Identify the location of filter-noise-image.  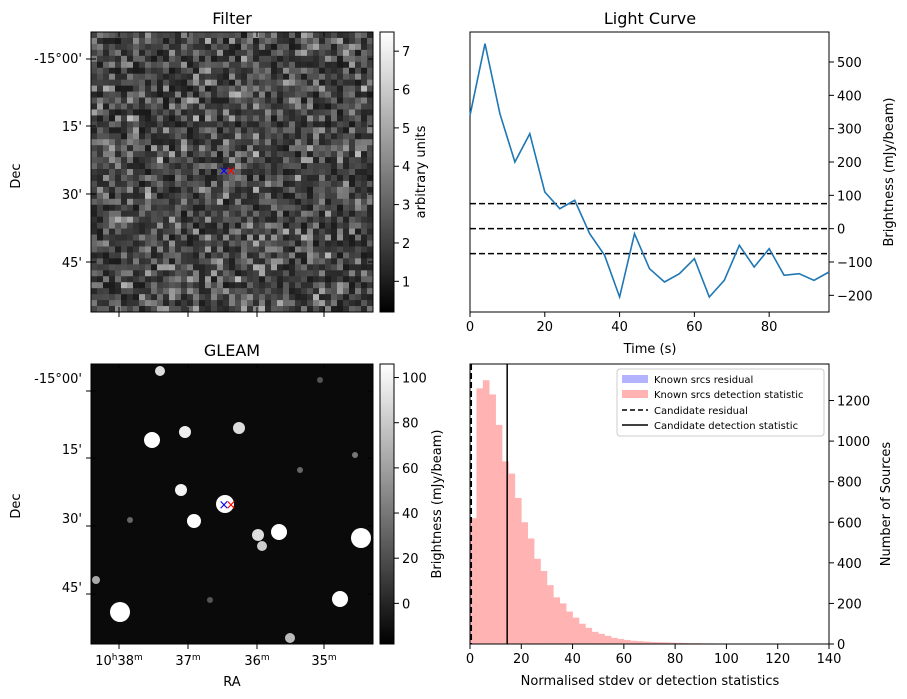
(232, 172).